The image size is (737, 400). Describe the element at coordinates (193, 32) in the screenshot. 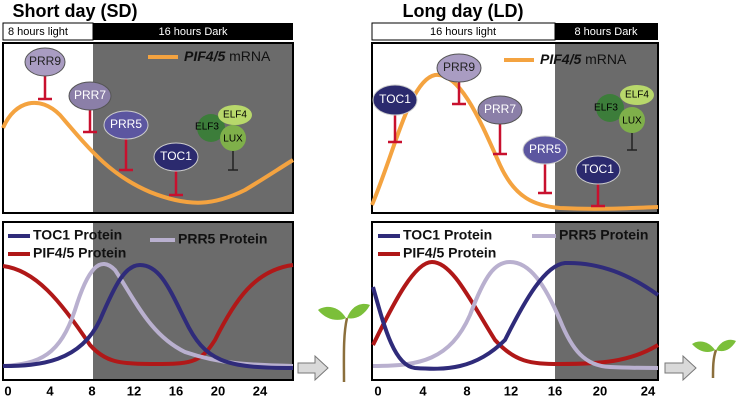

I see `dark-label: 16 hours Dark` at that location.